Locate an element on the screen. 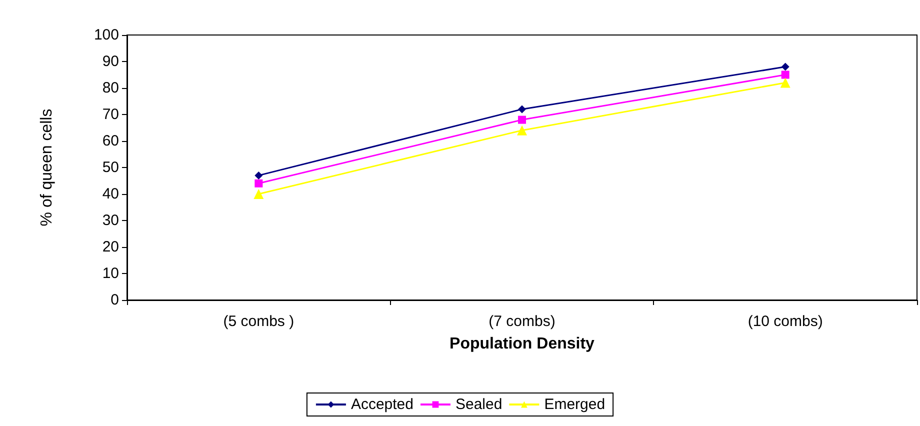 Image resolution: width=920 pixels, height=426 pixels. x-tick-label: (5 combs ) is located at coordinates (258, 321).